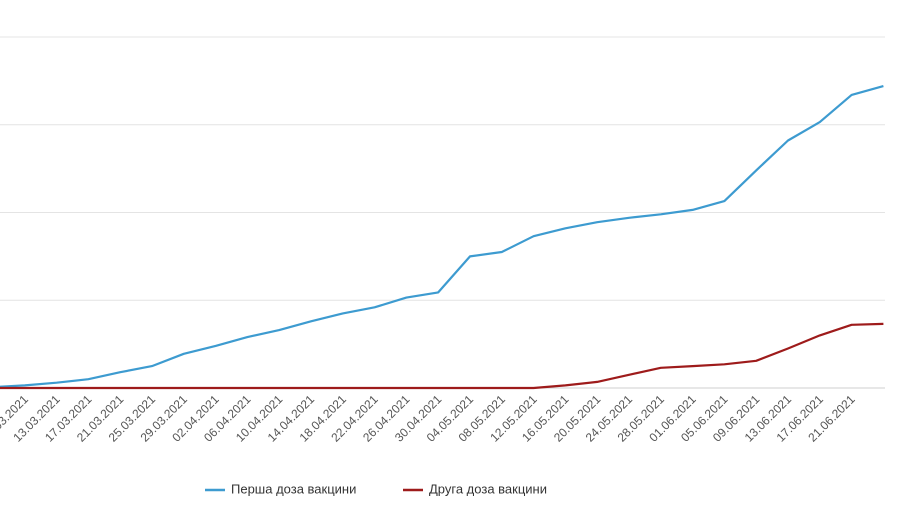  Describe the element at coordinates (442, 356) in the screenshot. I see `series-line` at that location.